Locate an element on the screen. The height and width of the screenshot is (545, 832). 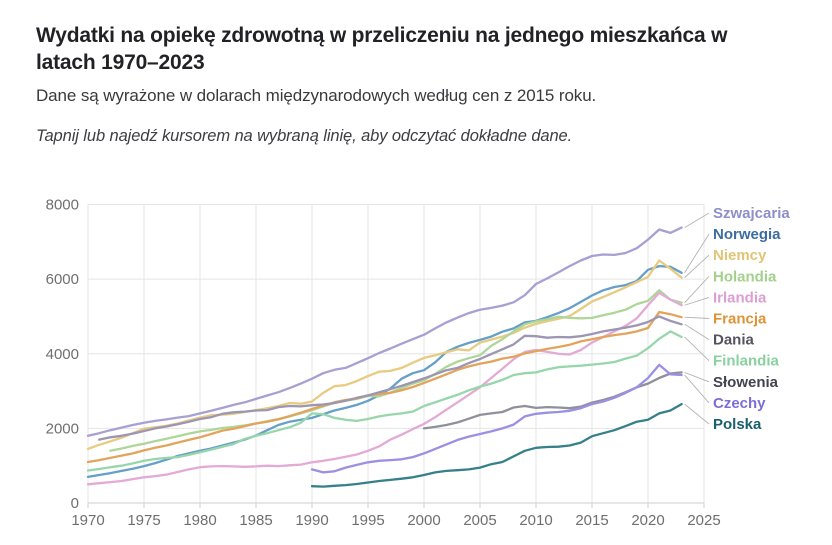
y-axis-label-6000: 6000 is located at coordinates (62, 279).